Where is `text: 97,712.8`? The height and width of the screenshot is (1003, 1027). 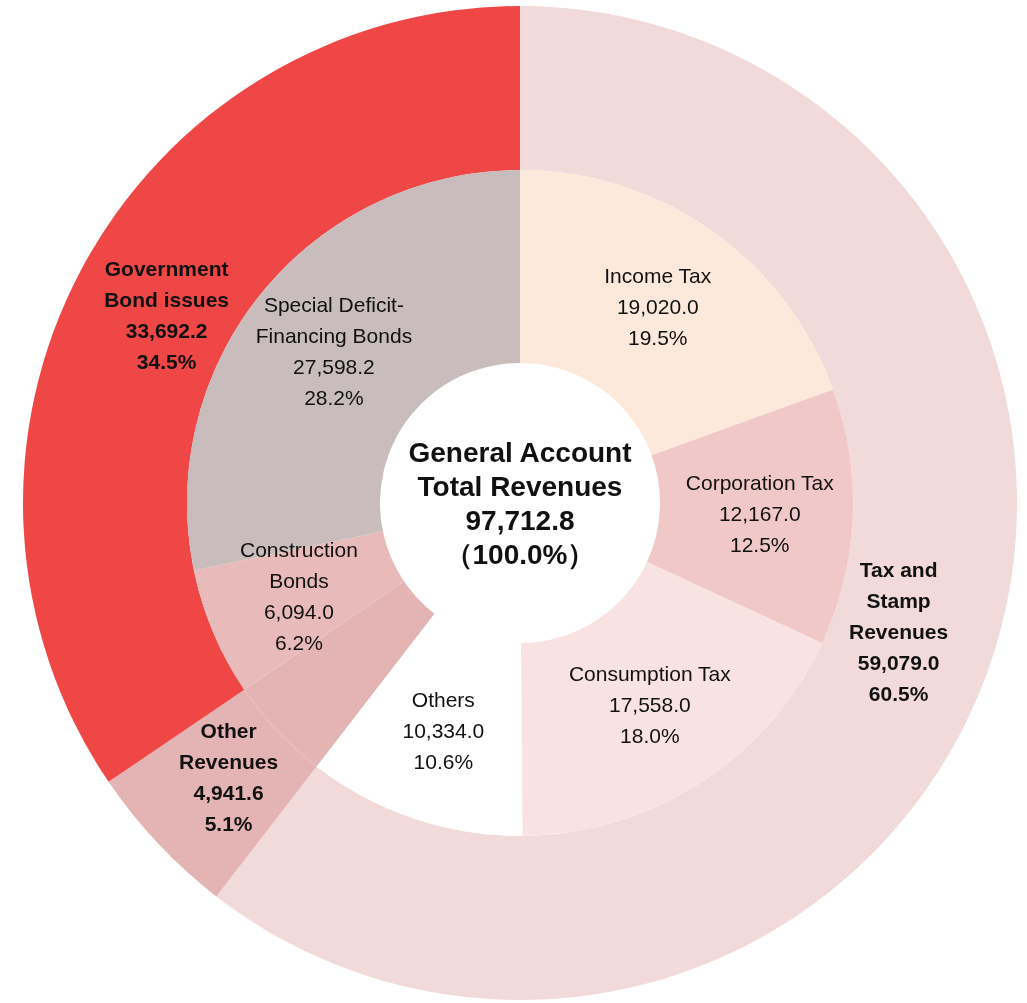 text: 97,712.8 is located at coordinates (520, 520).